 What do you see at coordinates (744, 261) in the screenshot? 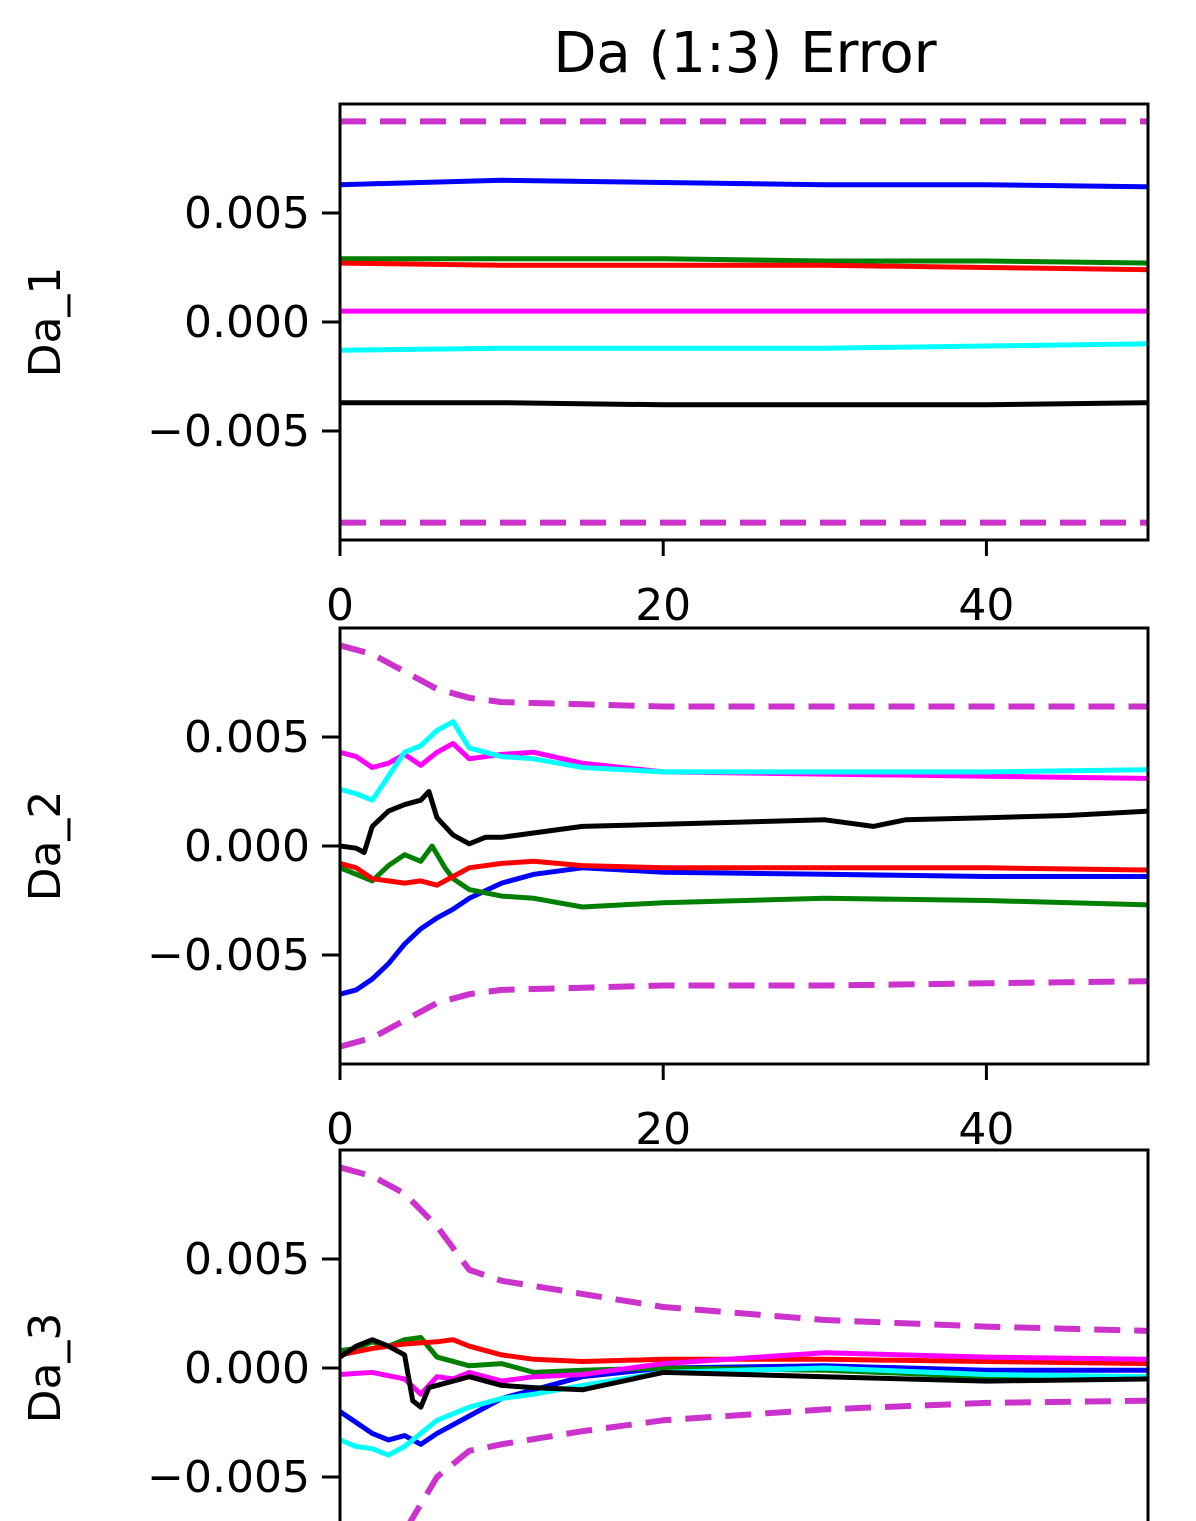
I see `series-line-green` at bounding box center [744, 261].